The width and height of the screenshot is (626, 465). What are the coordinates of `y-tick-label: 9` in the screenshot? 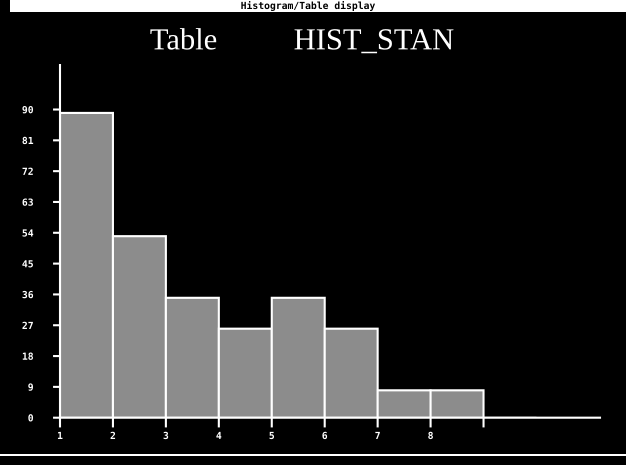 It's located at (30, 387).